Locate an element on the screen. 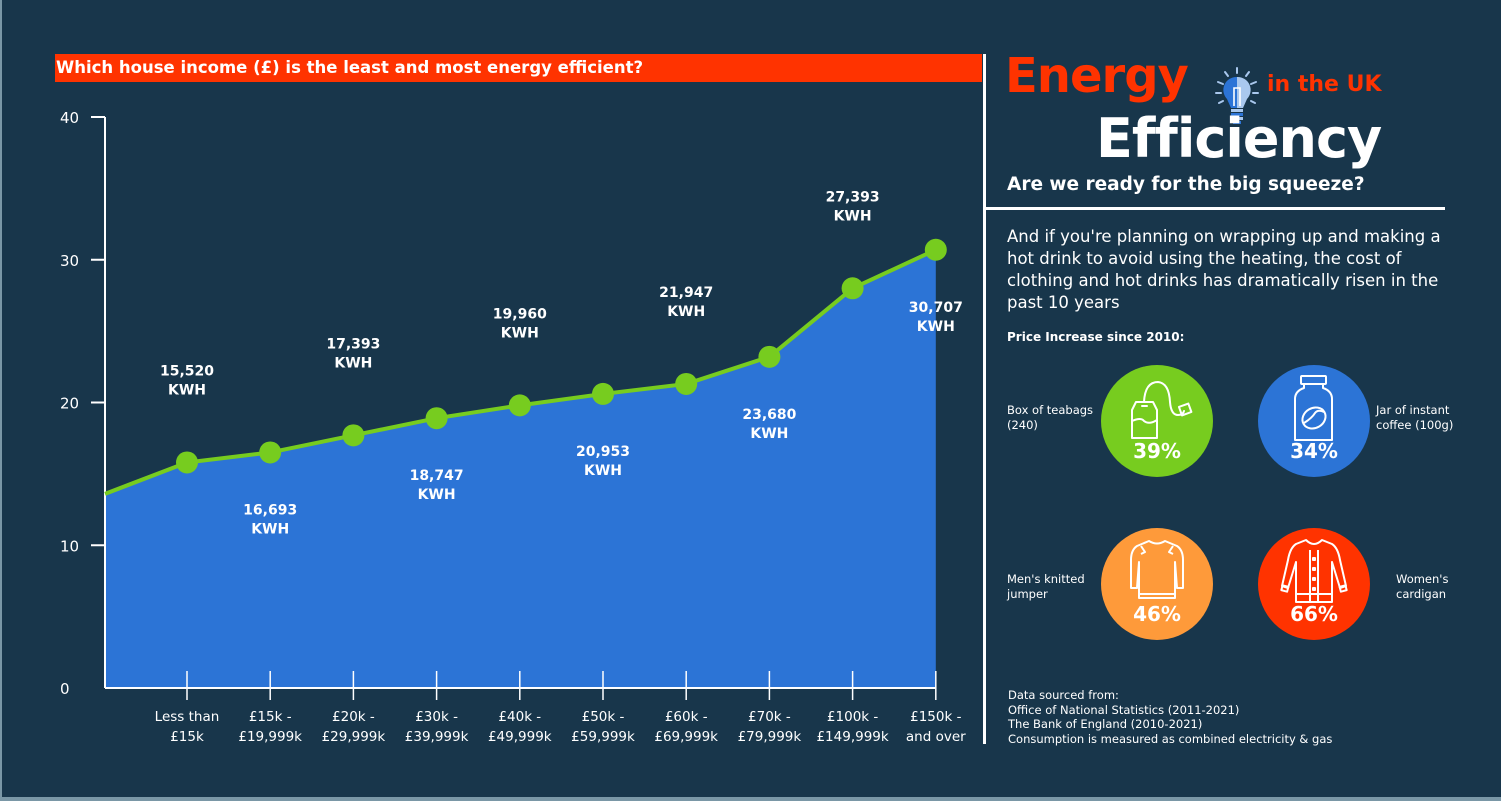 This screenshot has height=801, width=1501. teabag-icon is located at coordinates (1162, 410).